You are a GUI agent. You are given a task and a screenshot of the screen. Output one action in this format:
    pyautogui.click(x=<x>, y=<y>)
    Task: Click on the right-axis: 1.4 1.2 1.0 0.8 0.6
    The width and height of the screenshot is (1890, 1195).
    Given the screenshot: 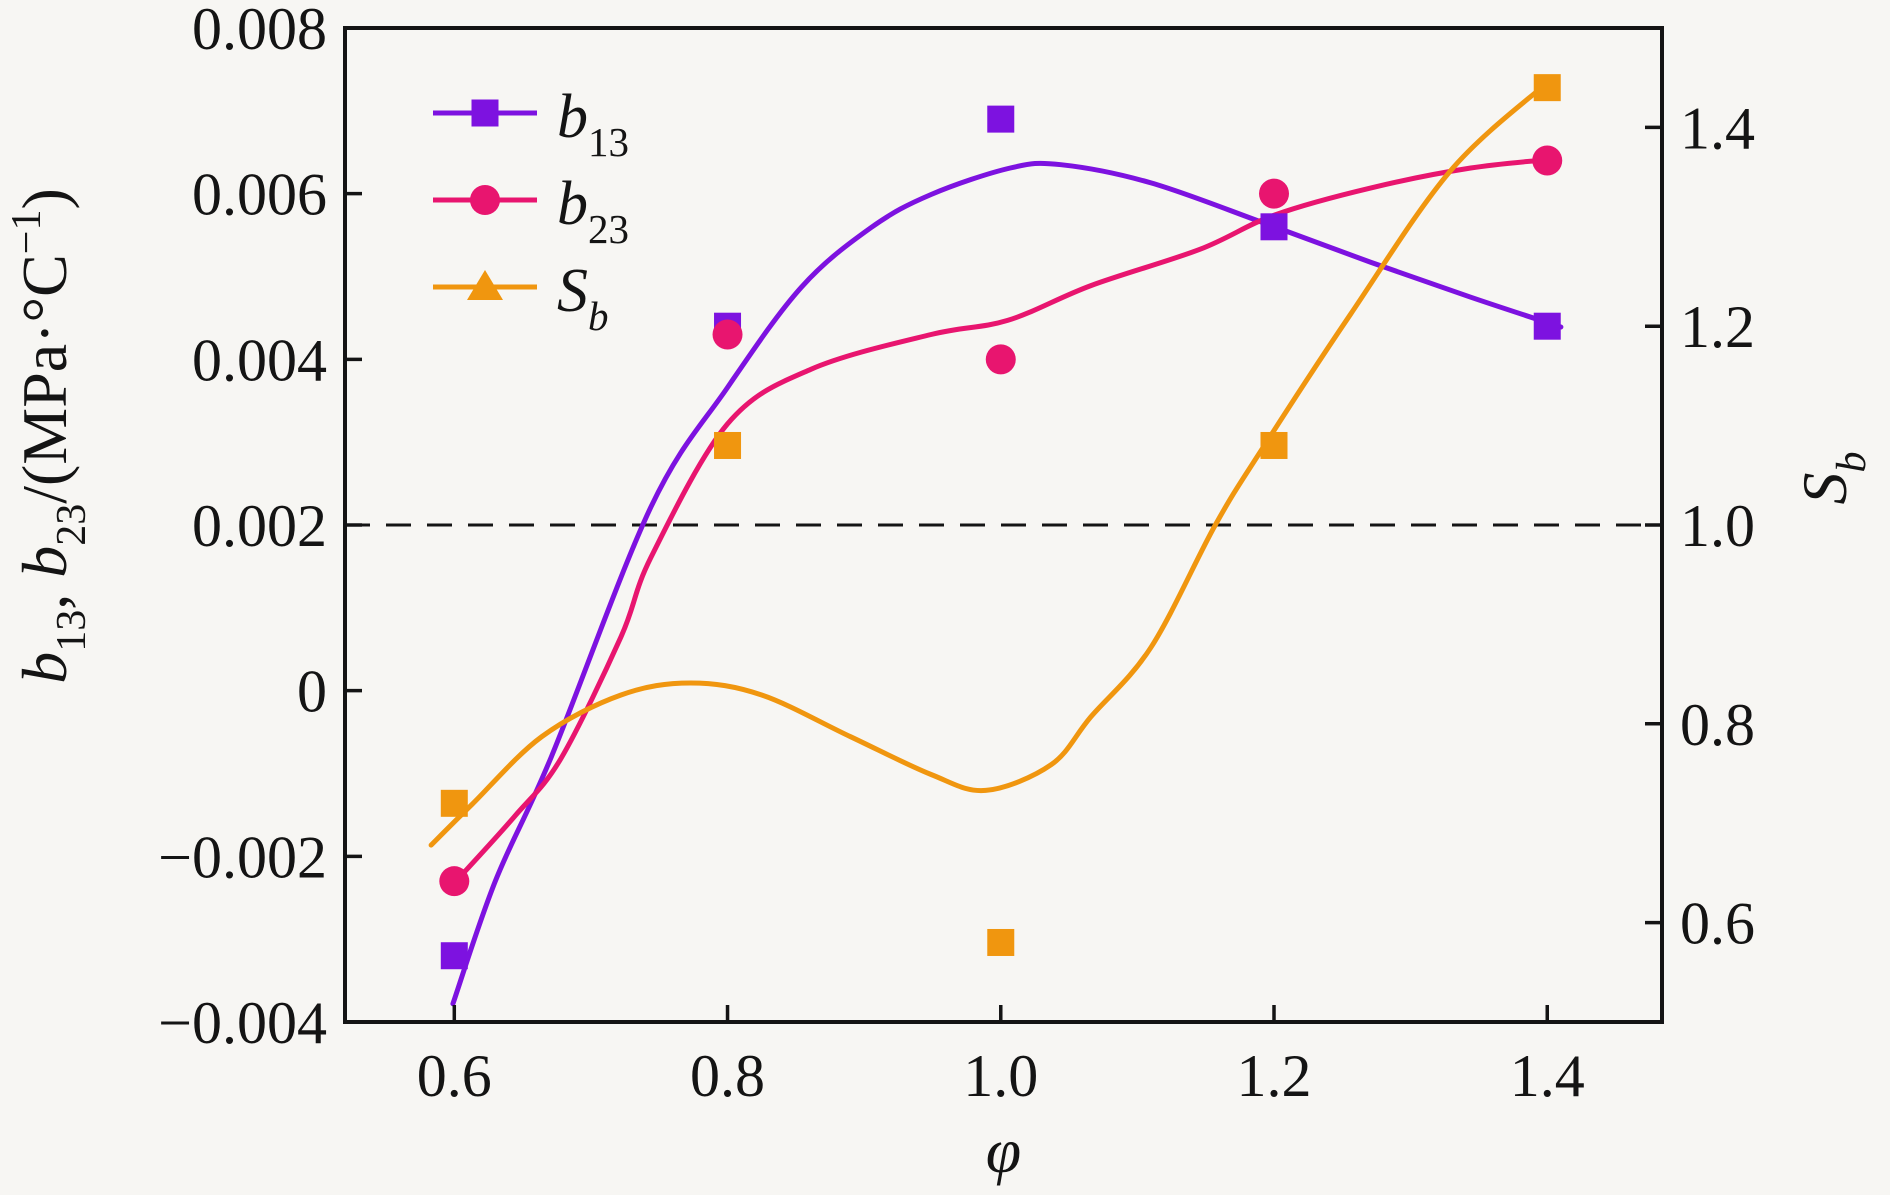 What is the action you would take?
    pyautogui.click(x=1700, y=526)
    